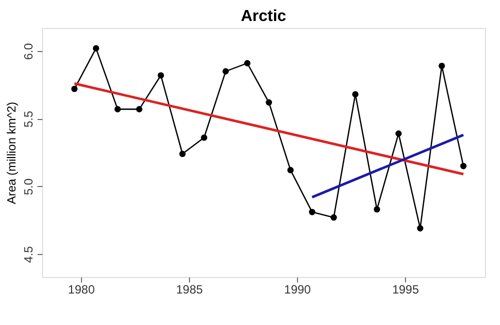 This screenshot has height=325, width=500. Describe the element at coordinates (406, 289) in the screenshot. I see `x-tick-label: 1995` at that location.